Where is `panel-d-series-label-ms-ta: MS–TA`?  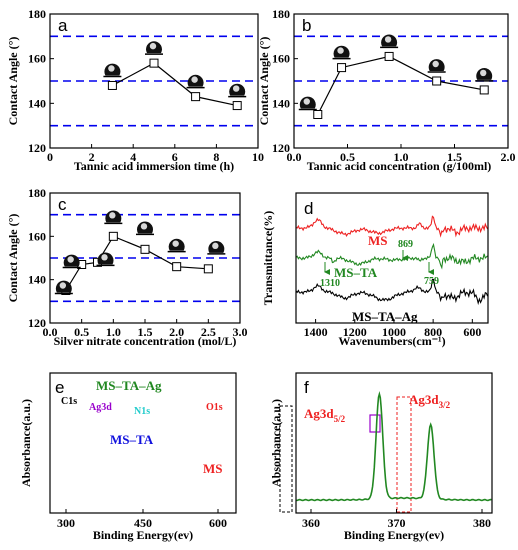 panel-d-series-label-ms-ta: MS–TA is located at coordinates (356, 272).